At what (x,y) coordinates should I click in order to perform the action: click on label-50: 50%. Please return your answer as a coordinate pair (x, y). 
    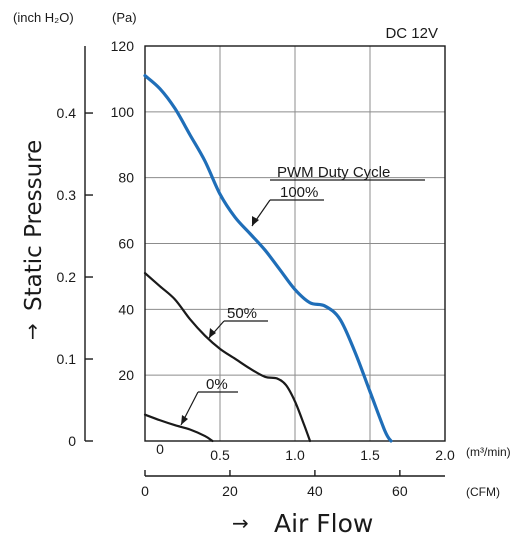
    Looking at the image, I should click on (242, 313).